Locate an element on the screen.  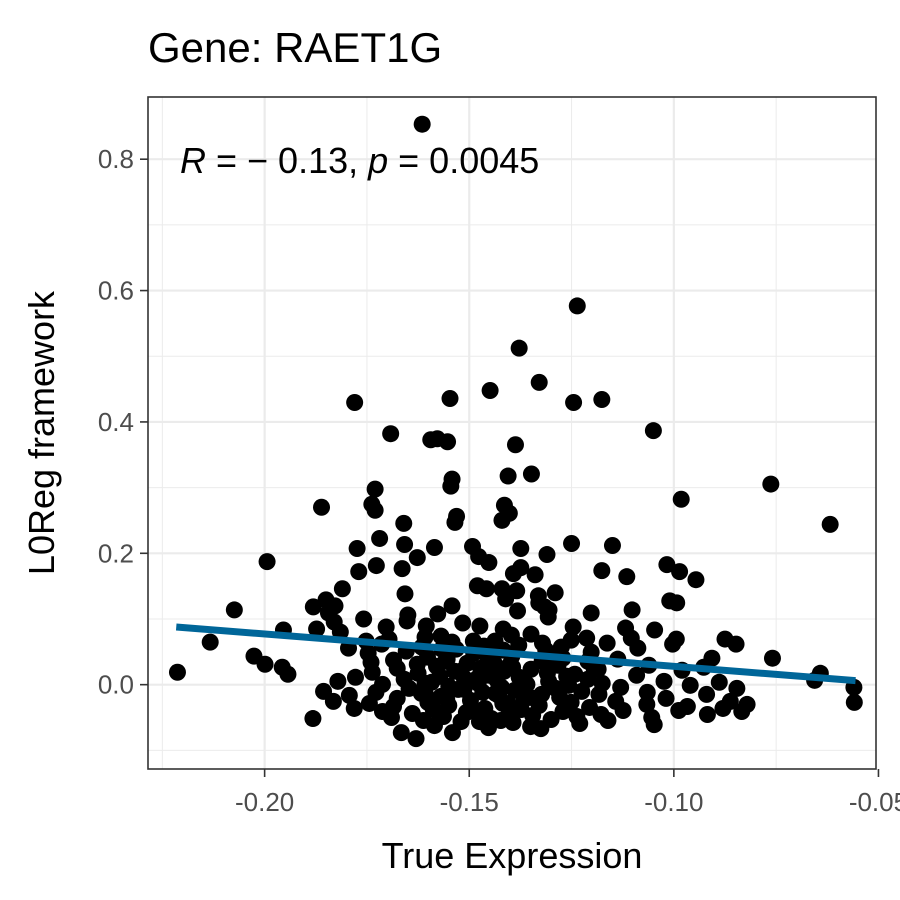
correlation-annotation: R = − 0.13, p = 0.0045 is located at coordinates (359, 160).